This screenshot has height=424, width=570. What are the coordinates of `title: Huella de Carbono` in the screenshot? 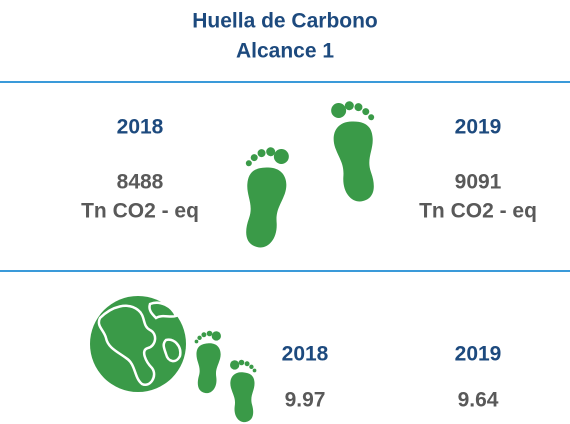 It's located at (285, 21).